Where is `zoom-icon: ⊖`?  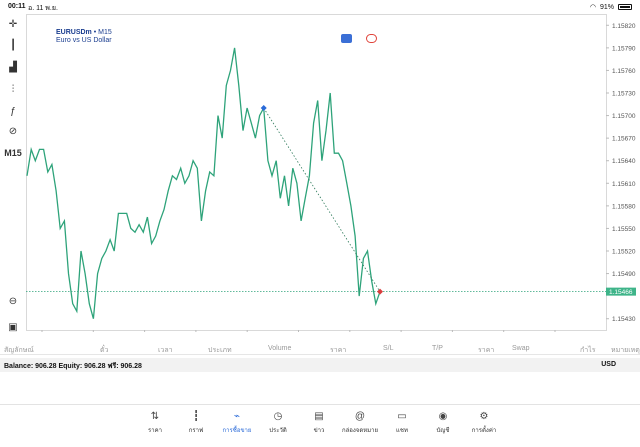
zoom-icon: ⊖ is located at coordinates (13, 301).